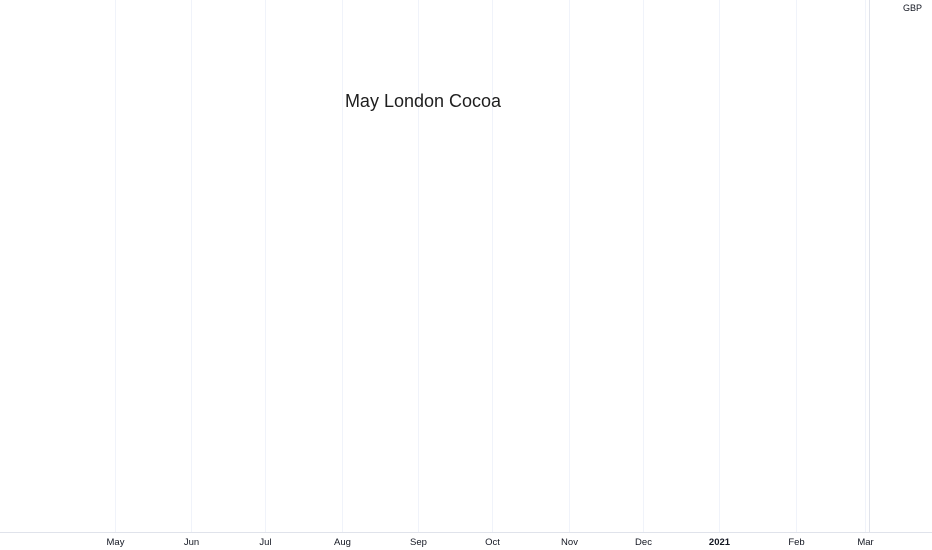 Image resolution: width=932 pixels, height=550 pixels. Describe the element at coordinates (418, 542) in the screenshot. I see `time-tick-label: Sep` at that location.